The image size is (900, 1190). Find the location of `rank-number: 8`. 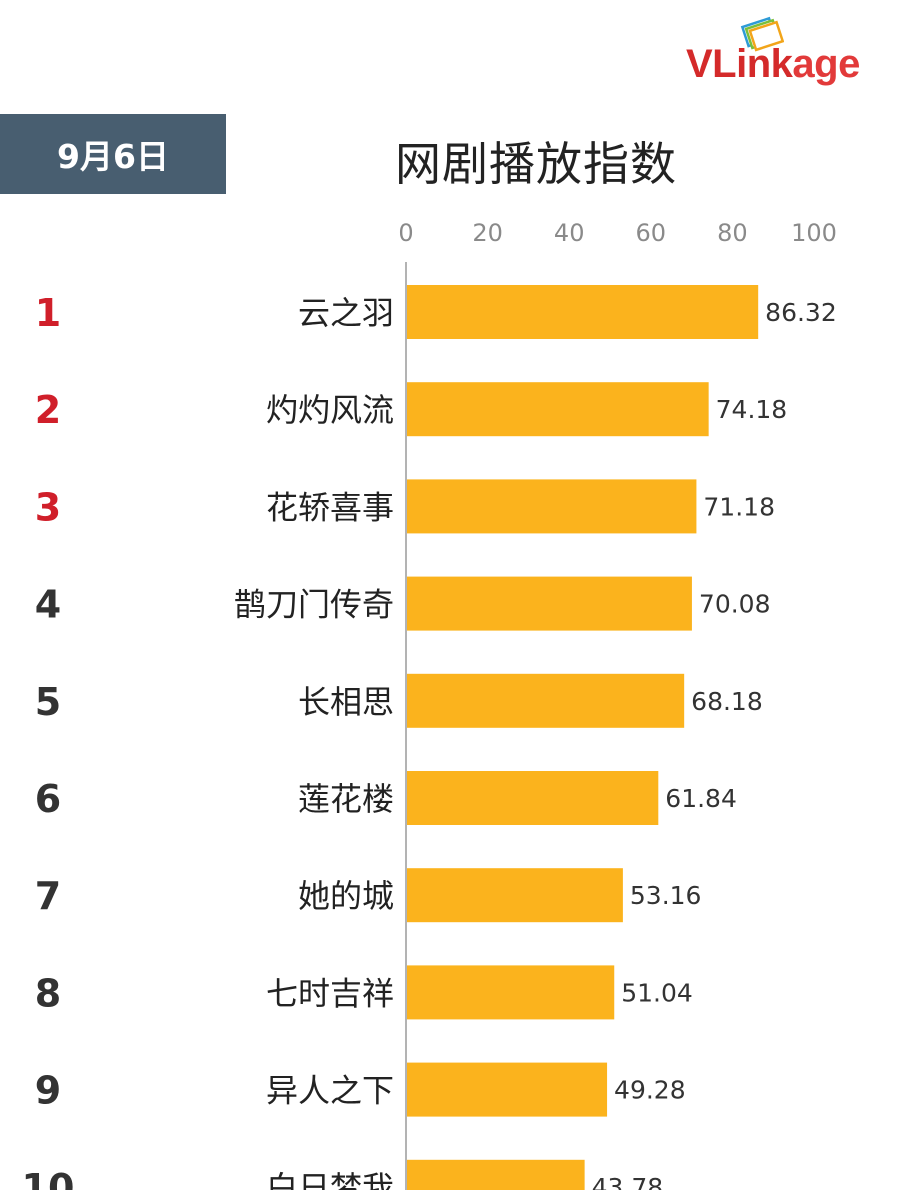

rank-number: 8 is located at coordinates (48, 993).